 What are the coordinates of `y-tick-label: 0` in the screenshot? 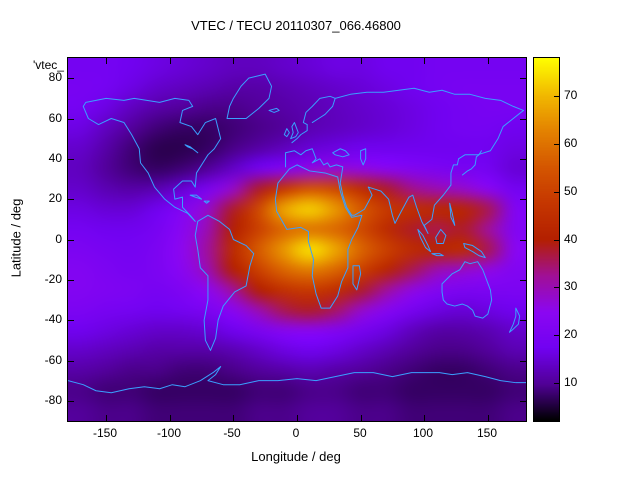 It's located at (58, 239).